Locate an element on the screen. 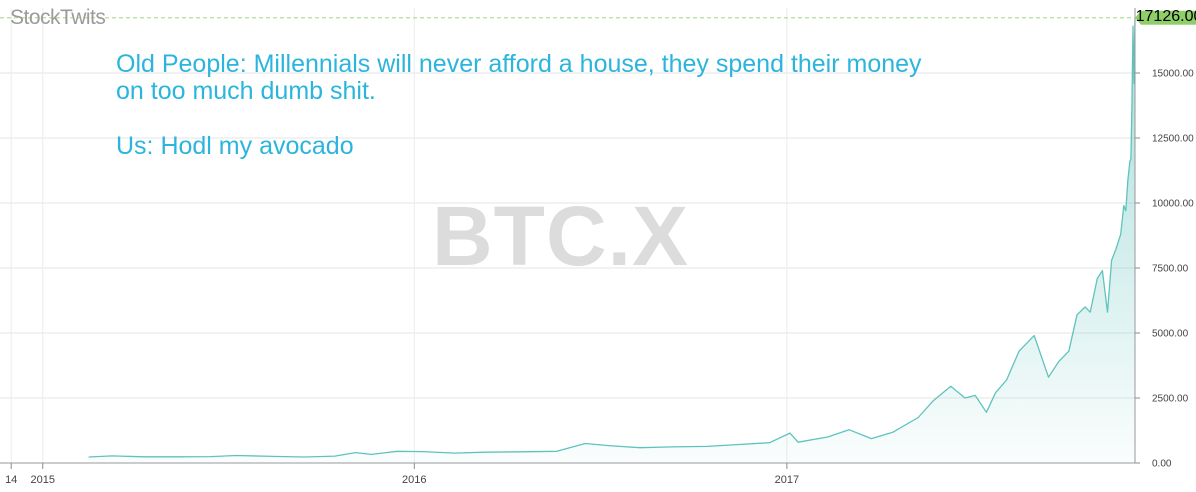 This screenshot has width=1196, height=492. y-tick-label: 2500.00 is located at coordinates (1170, 399).